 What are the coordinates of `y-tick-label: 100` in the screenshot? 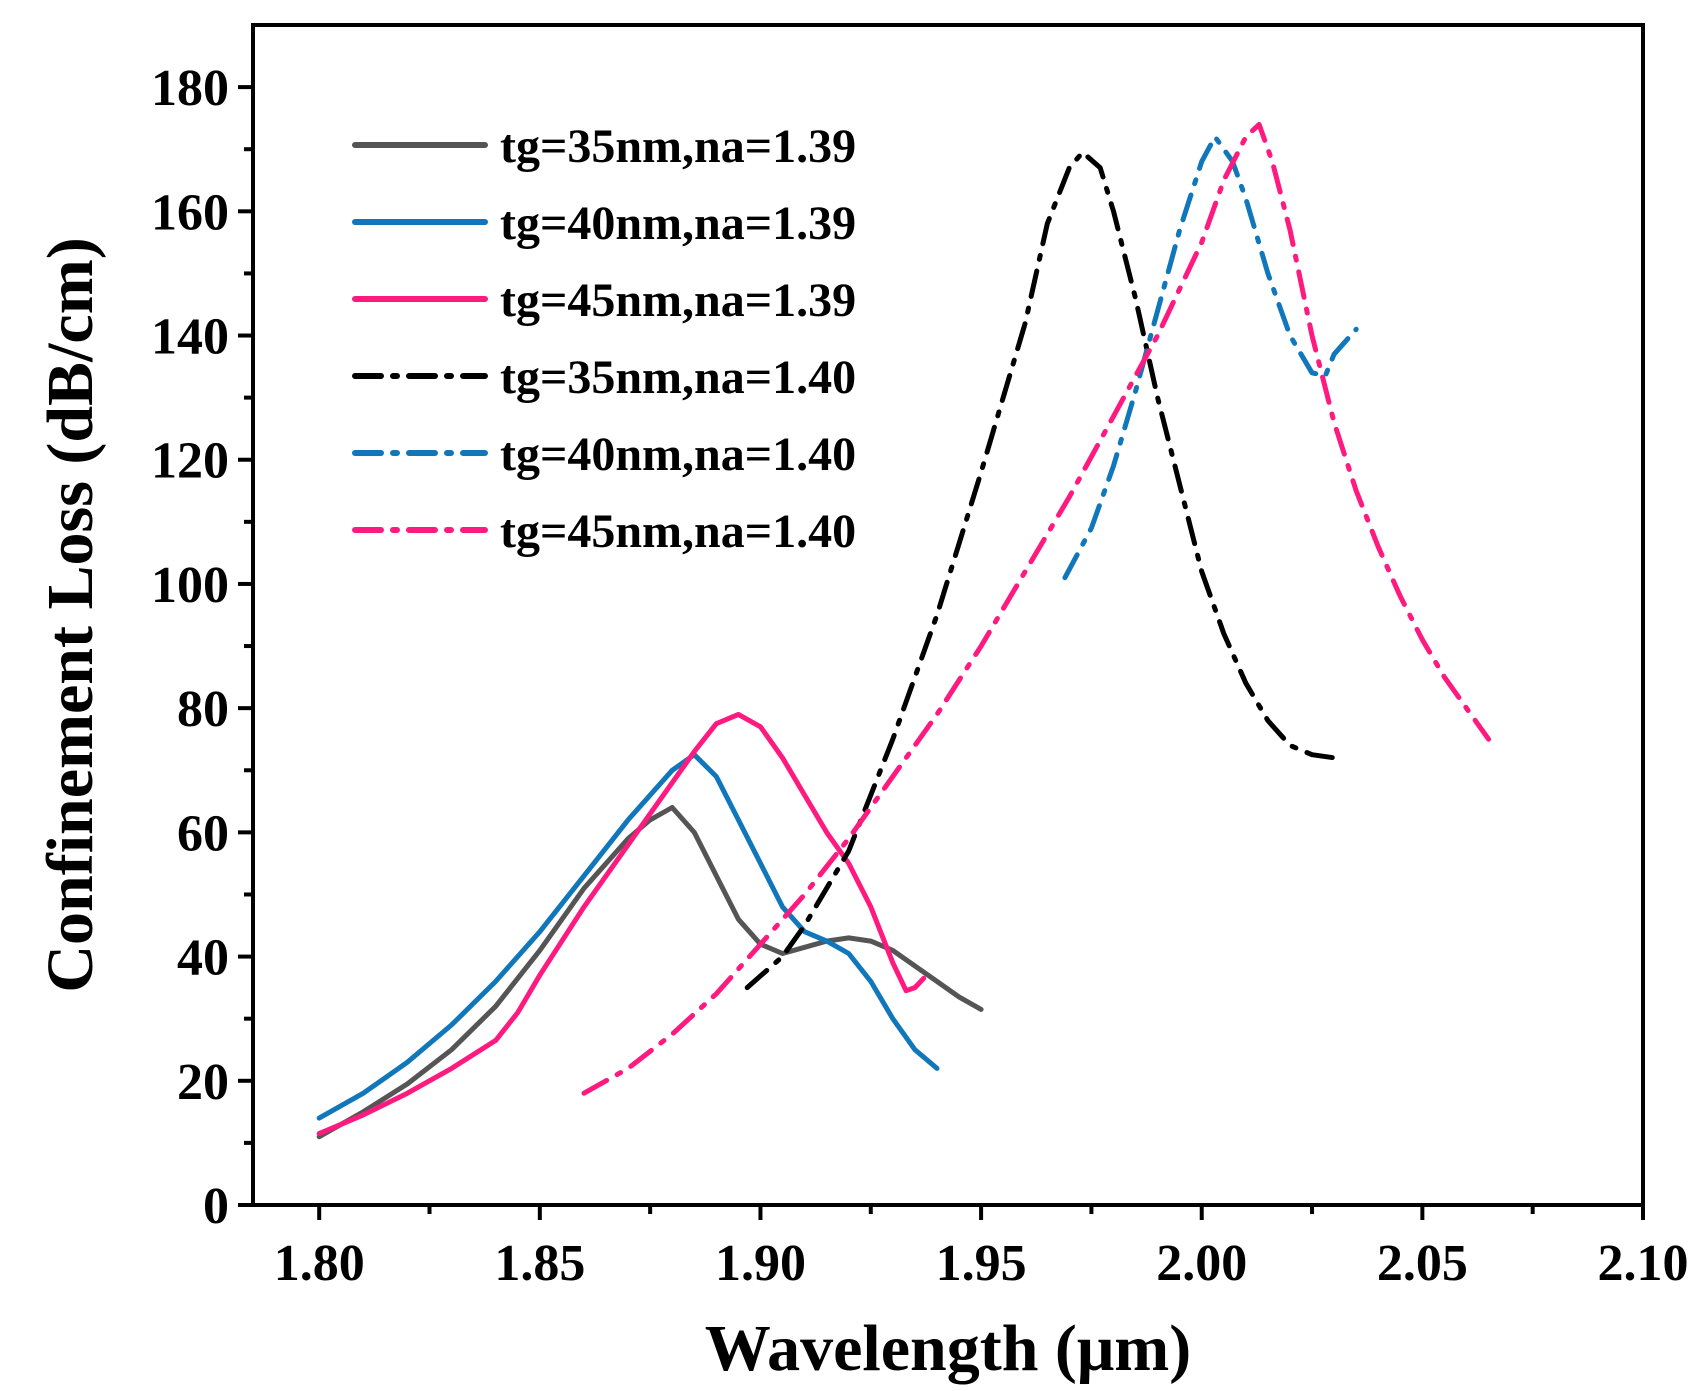 It's located at (190, 585).